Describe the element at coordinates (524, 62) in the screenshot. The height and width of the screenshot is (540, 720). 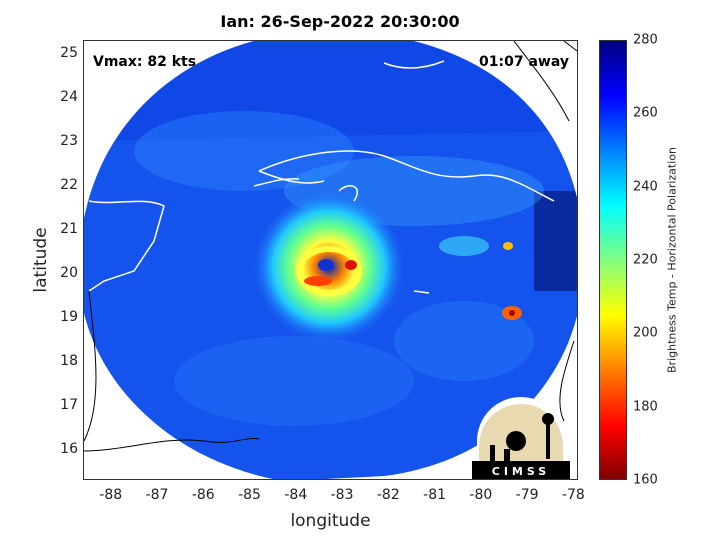
I see `time-away-label: 01:07 away` at that location.